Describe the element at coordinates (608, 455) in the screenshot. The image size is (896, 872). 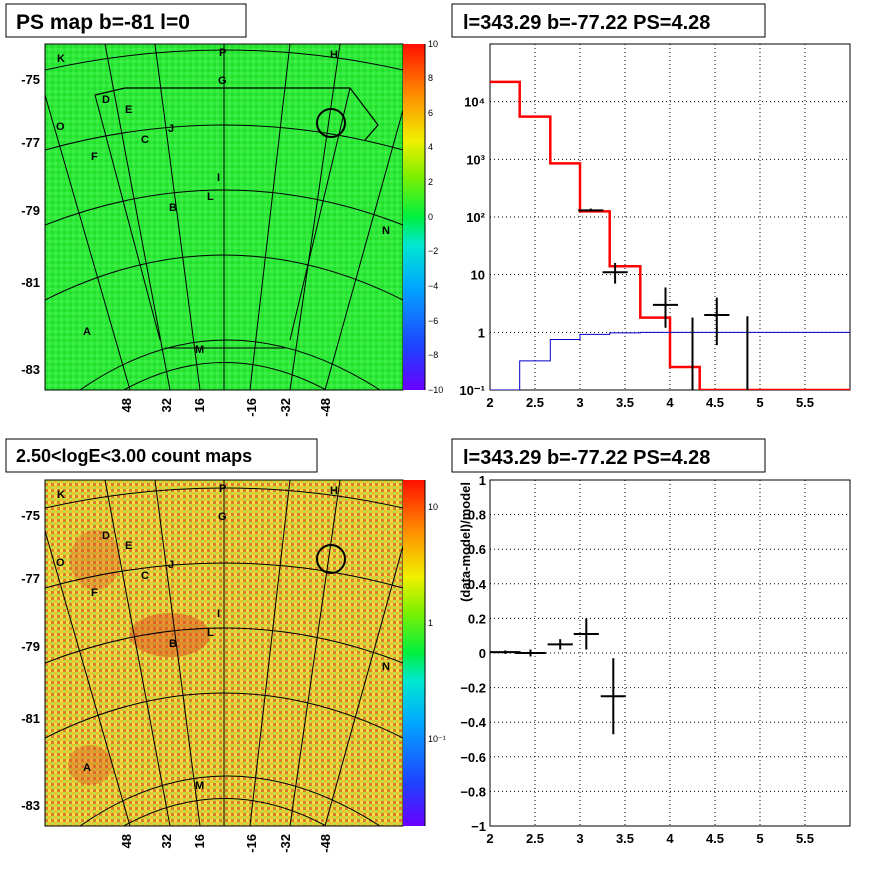
I see `residual-title-box` at that location.